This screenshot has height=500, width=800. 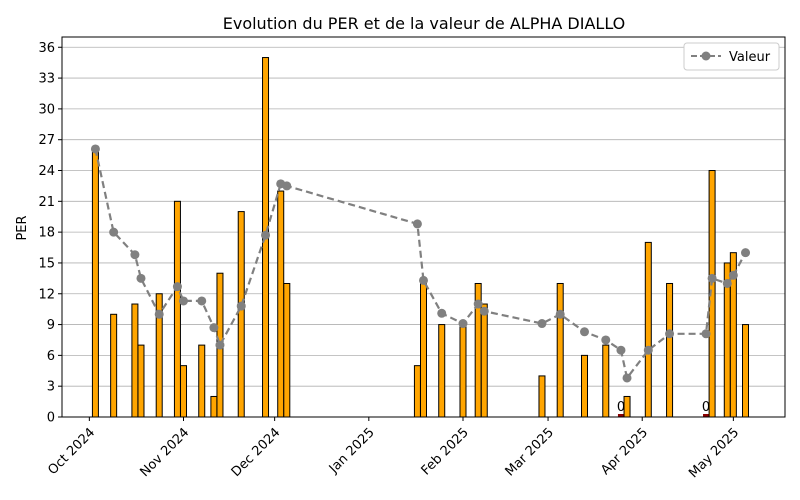 What do you see at coordinates (714, 453) in the screenshot?
I see `x-tick-label: May 2025` at bounding box center [714, 453].